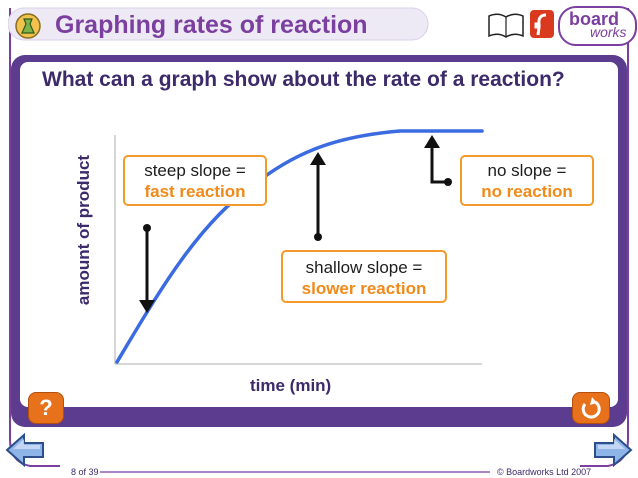 The image size is (638, 478). What do you see at coordinates (542, 24) in the screenshot?
I see `flash-icon` at bounding box center [542, 24].